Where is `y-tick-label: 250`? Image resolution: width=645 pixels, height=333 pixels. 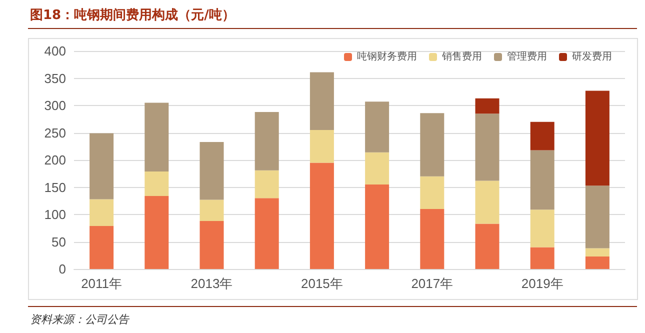 y-tick-label: 250 is located at coordinates (55, 132).